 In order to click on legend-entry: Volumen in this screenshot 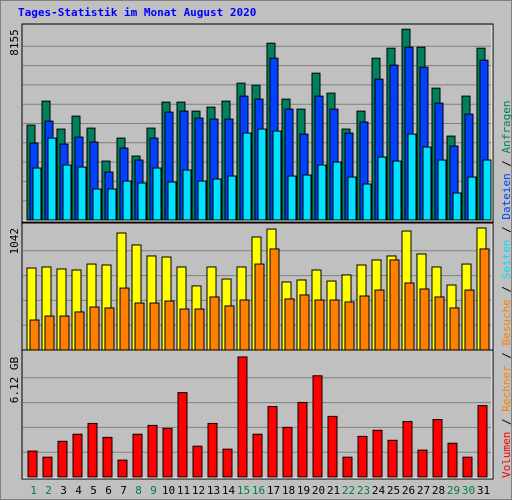, I will do `click(506, 455)`.